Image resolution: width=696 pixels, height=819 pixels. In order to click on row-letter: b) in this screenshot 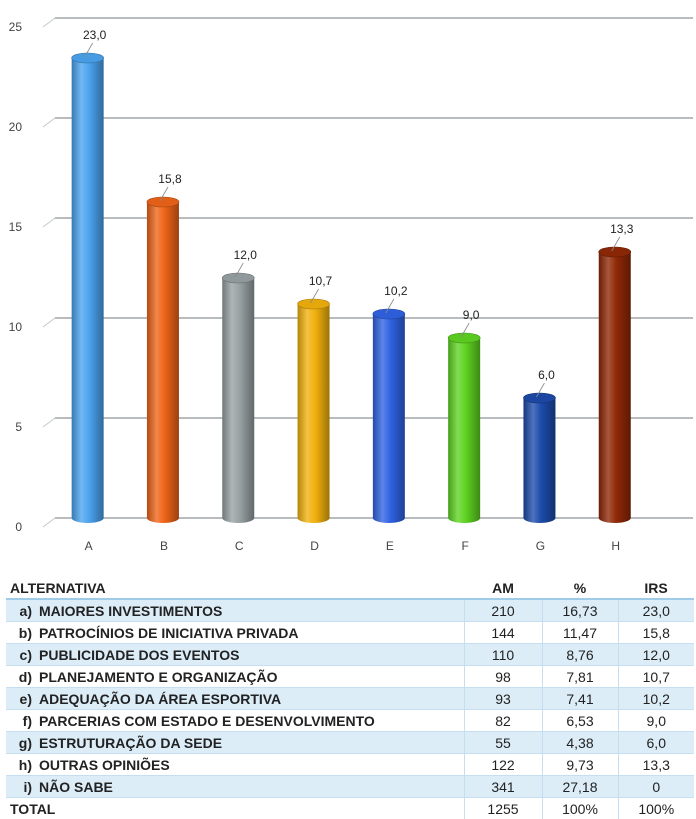, I will do `click(22, 633)`.